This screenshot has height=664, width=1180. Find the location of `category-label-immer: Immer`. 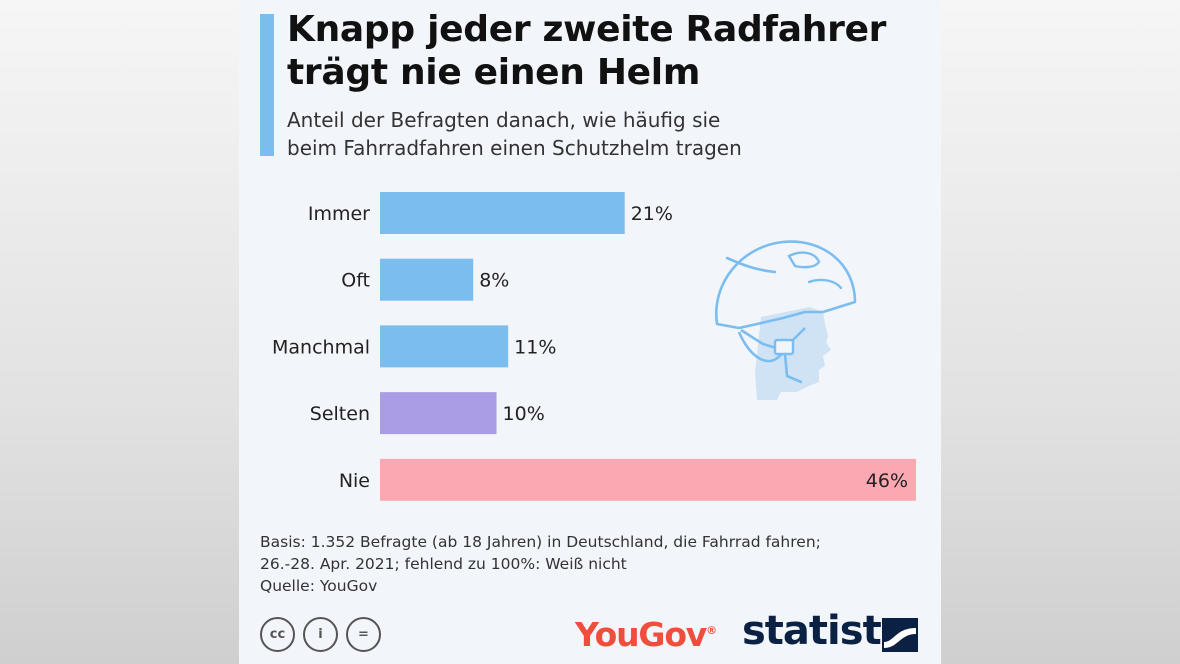

category-label-immer: Immer is located at coordinates (339, 214).